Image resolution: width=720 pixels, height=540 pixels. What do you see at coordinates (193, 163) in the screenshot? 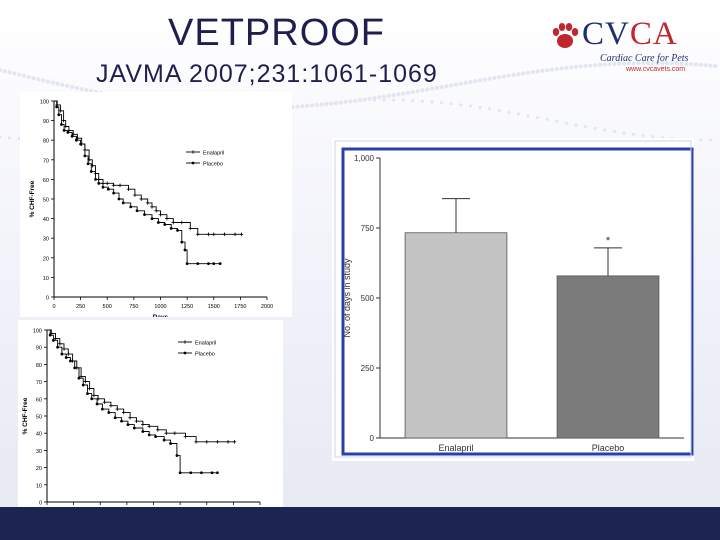
I see `legend-marker` at bounding box center [193, 163].